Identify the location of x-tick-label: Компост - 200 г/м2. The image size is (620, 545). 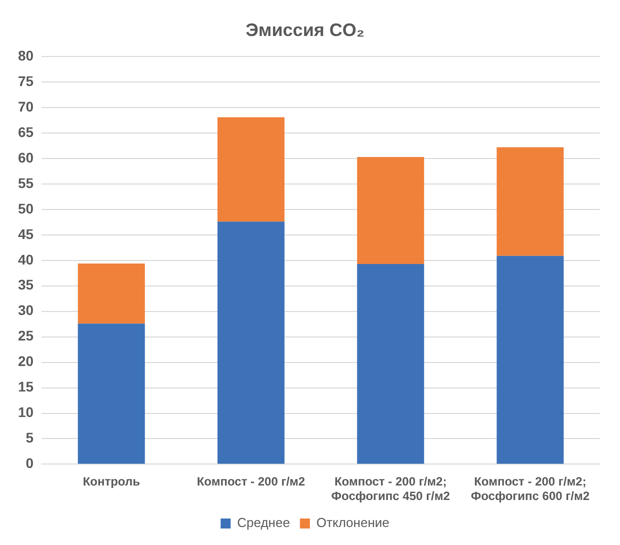
(251, 481).